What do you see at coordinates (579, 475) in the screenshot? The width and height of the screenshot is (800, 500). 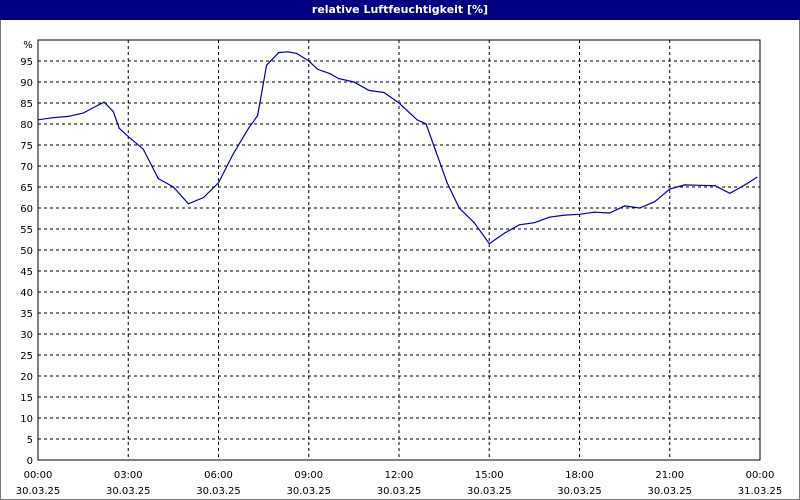 I see `x-tick-time-label: 18:00` at bounding box center [579, 475].